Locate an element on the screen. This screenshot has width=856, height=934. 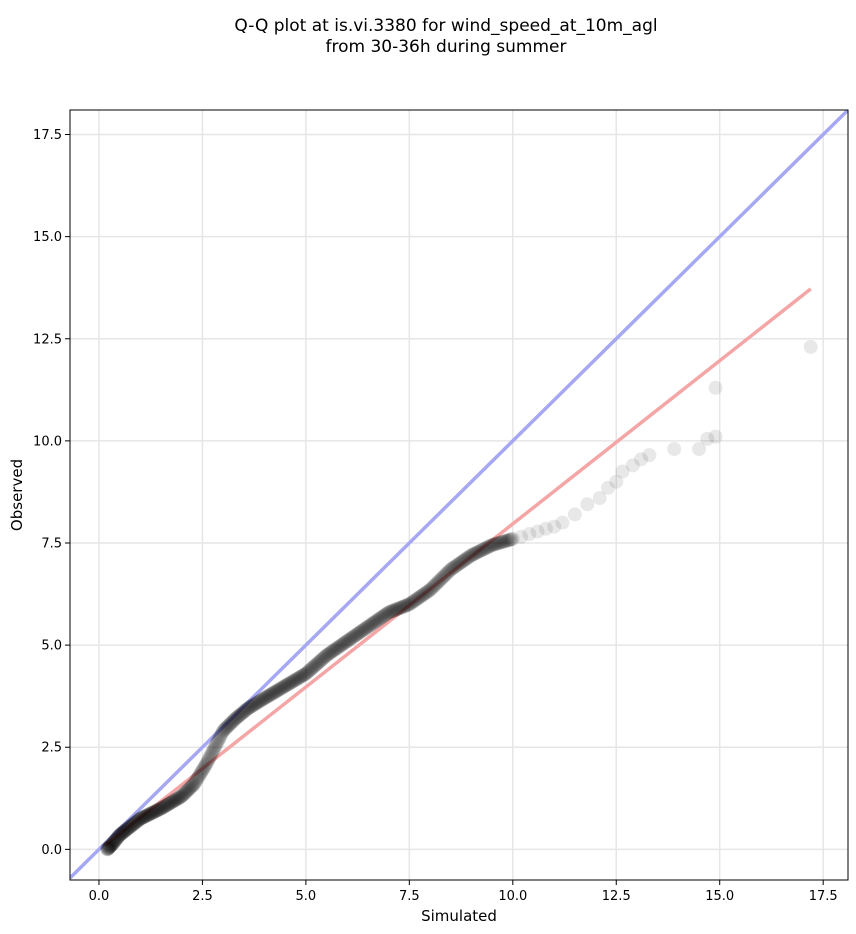
y-axis-label: Observed is located at coordinates (17, 495).